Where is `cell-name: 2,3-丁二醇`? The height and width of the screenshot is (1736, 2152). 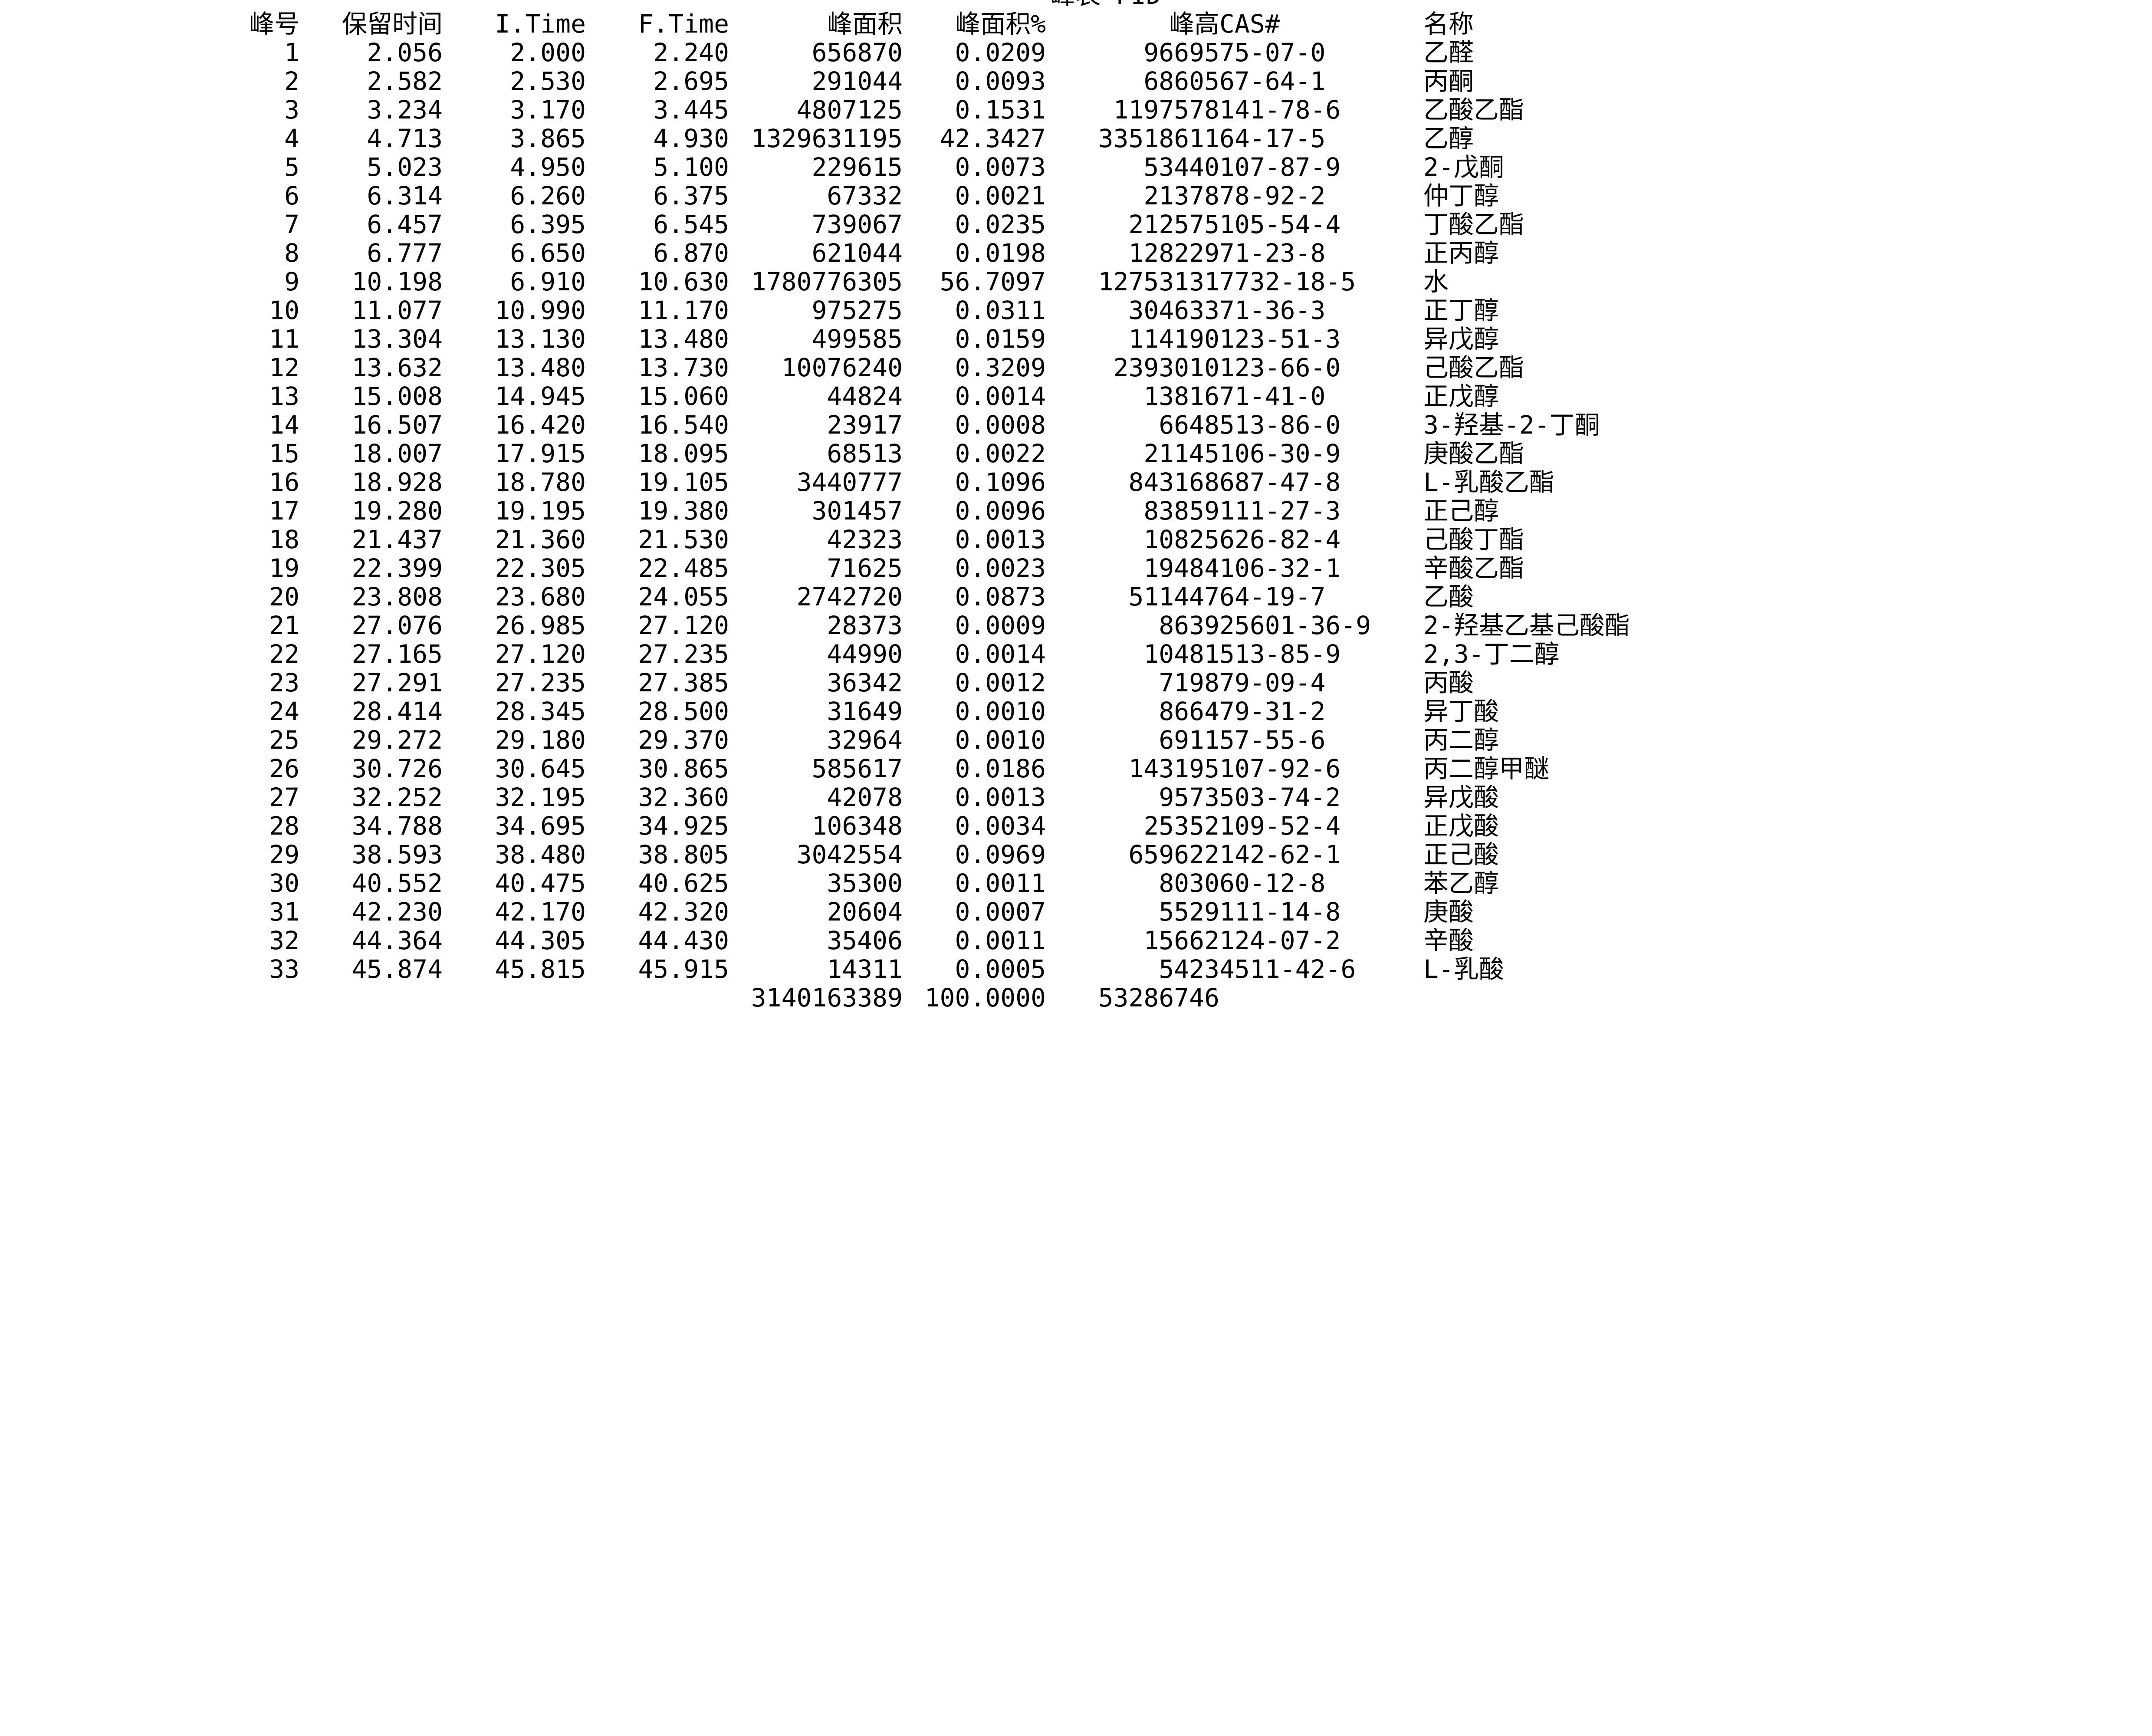 cell-name: 2,3-丁二醇 is located at coordinates (1491, 654).